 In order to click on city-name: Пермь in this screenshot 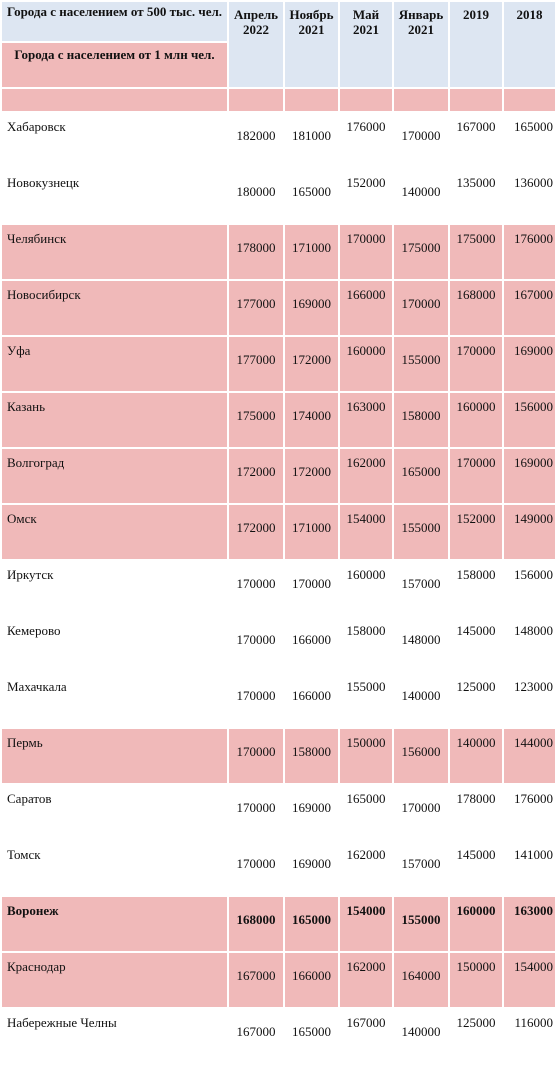, I will do `click(114, 756)`.